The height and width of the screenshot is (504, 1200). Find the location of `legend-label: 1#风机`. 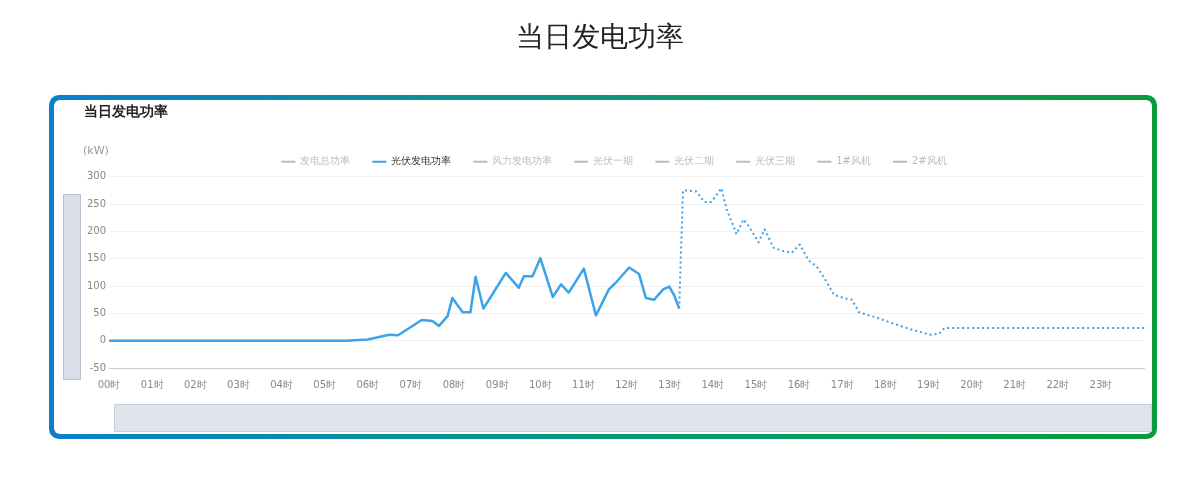

legend-label: 1#风机 is located at coordinates (854, 161).